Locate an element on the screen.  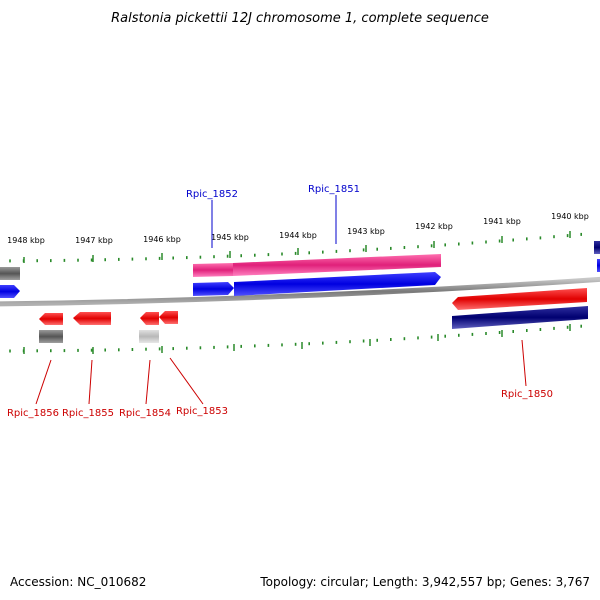
gene-rpic-1854-arrow is located at coordinates (149, 318).